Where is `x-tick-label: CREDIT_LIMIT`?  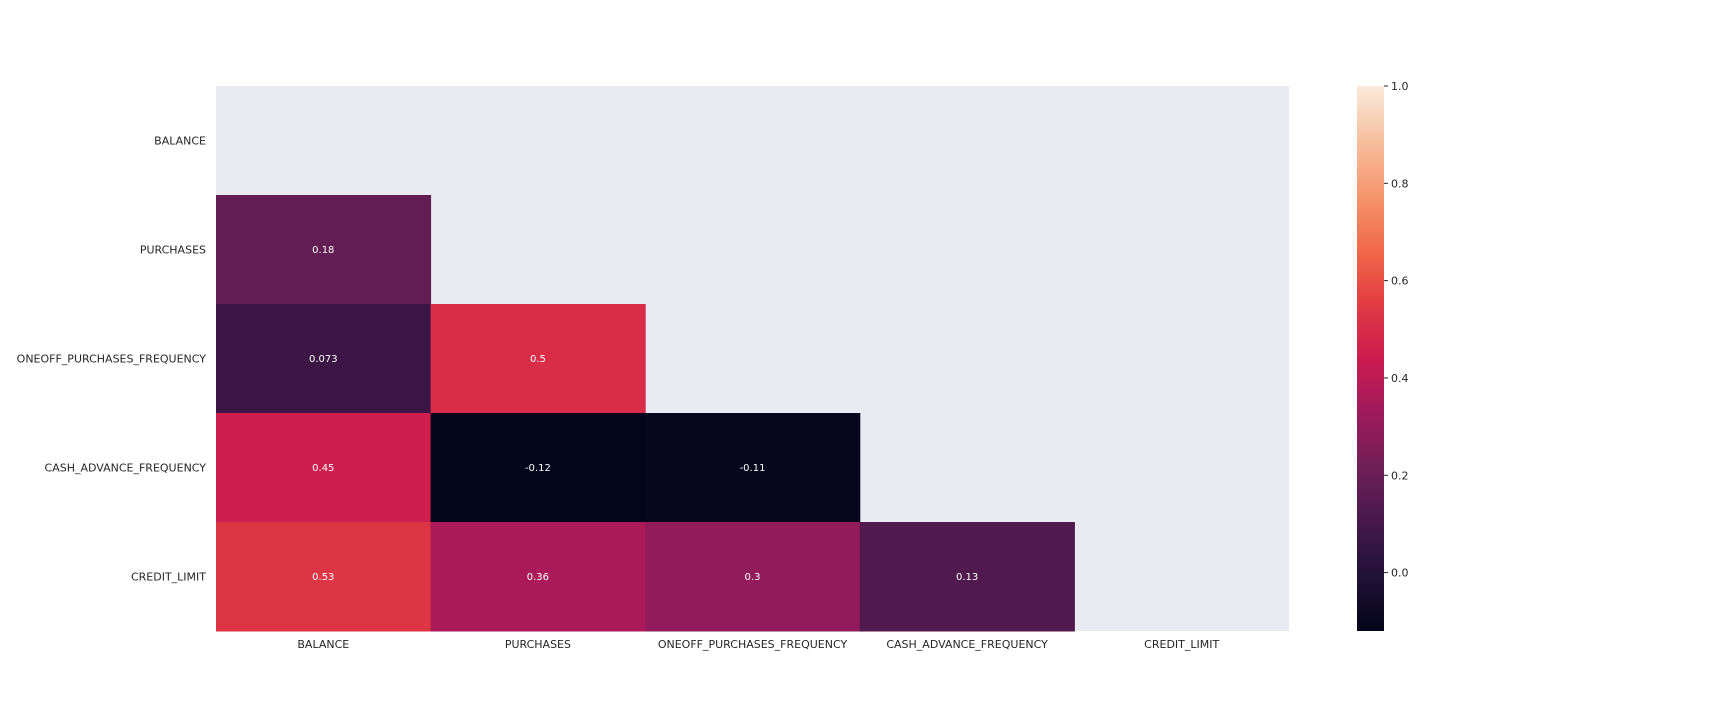
x-tick-label: CREDIT_LIMIT is located at coordinates (1181, 644).